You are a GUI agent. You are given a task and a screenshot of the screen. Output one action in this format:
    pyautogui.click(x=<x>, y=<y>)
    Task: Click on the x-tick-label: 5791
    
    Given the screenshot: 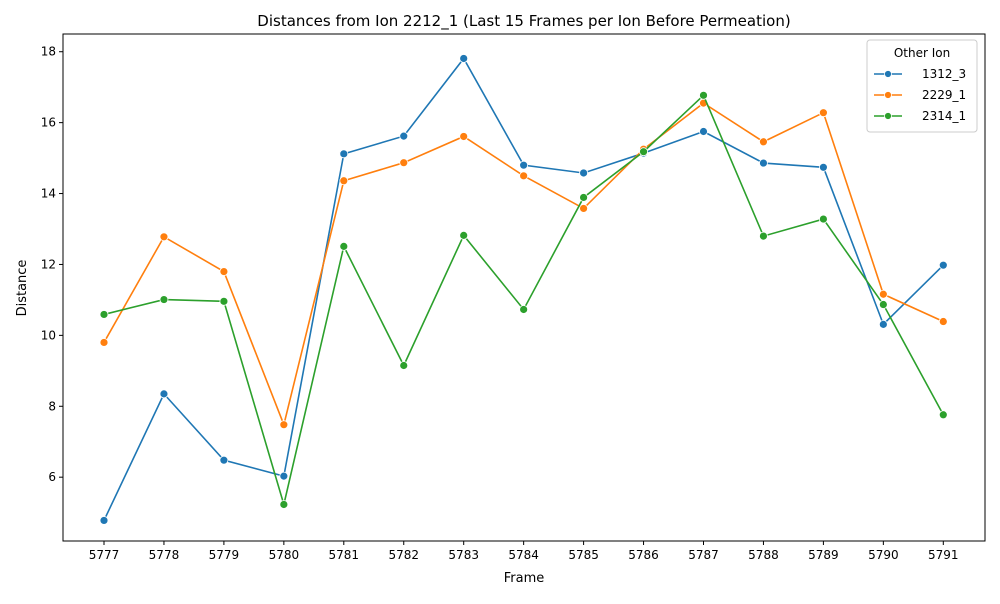 What is the action you would take?
    pyautogui.click(x=943, y=555)
    